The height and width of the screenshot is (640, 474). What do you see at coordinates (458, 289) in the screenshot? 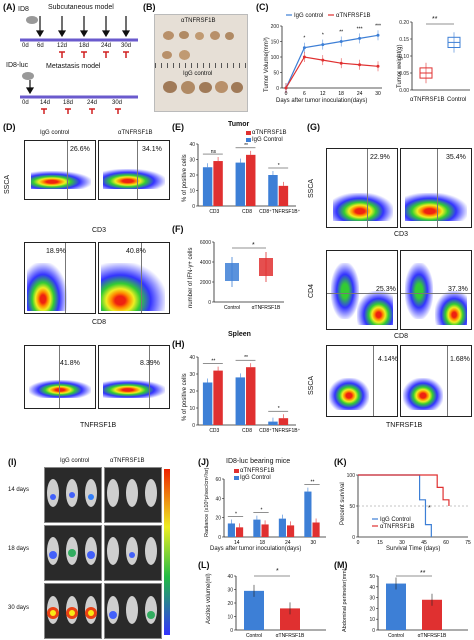
I see `flow-pct: 37.3%` at bounding box center [458, 289].